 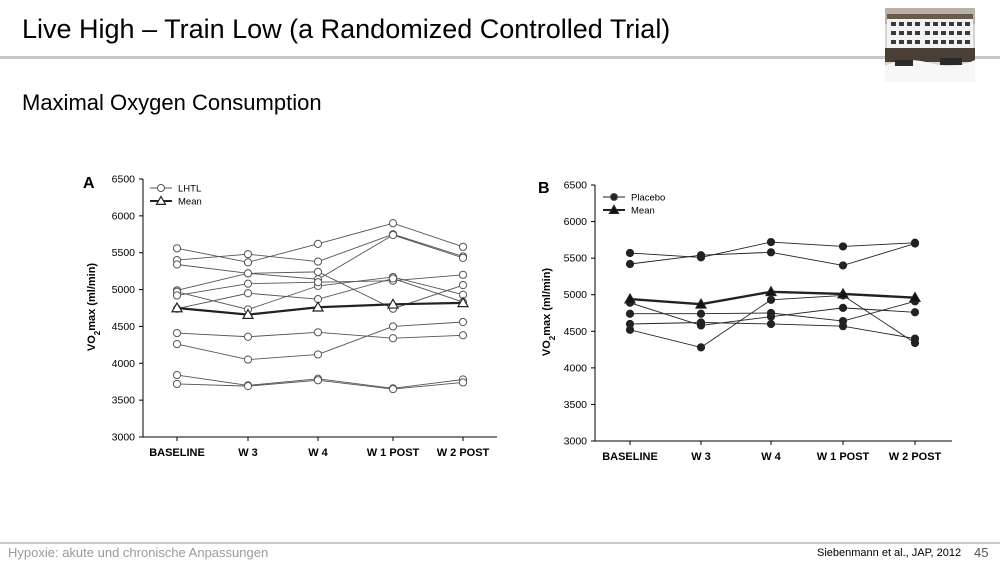 What do you see at coordinates (500, 57) in the screenshot?
I see `title-divider` at bounding box center [500, 57].